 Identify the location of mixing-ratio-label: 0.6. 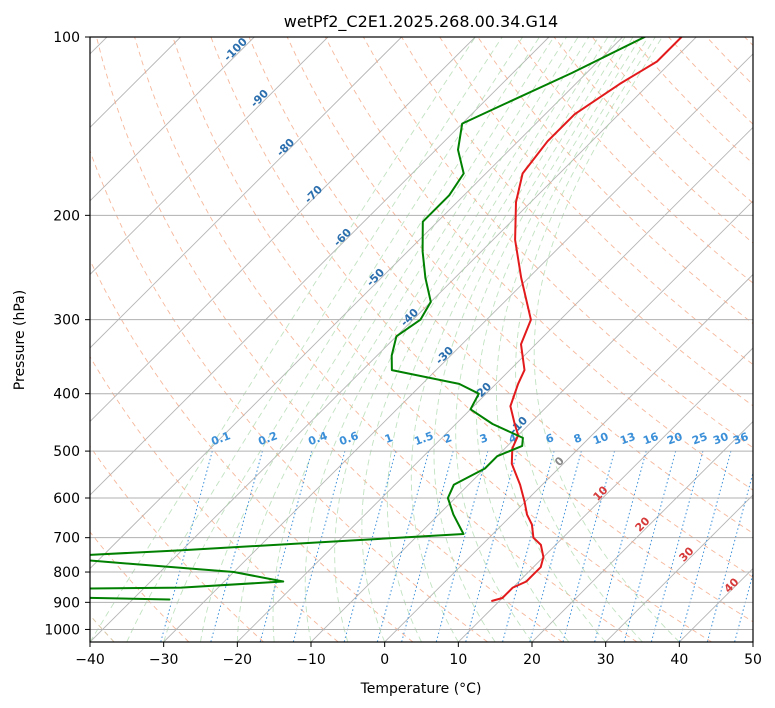
(348, 438).